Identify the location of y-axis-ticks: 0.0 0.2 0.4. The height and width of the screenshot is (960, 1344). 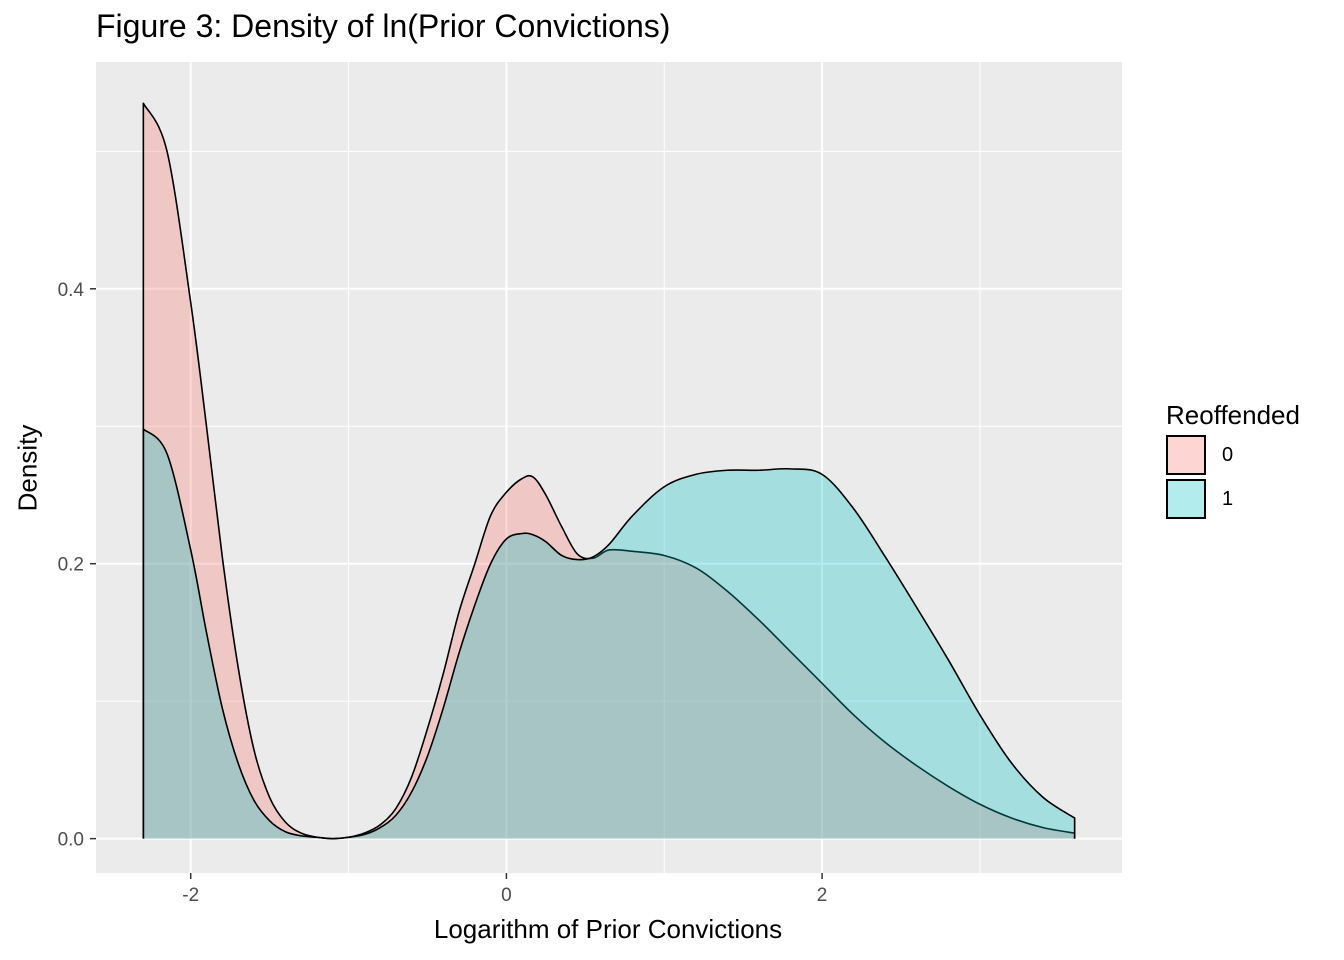
(77, 565).